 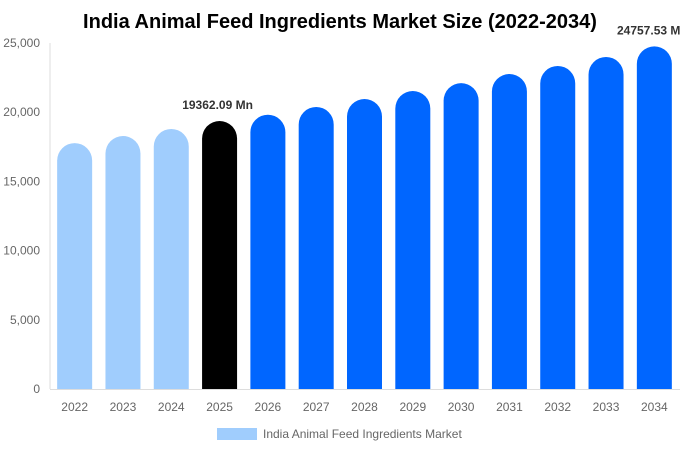 I want to click on x-tick-label: 2029, so click(x=412, y=407).